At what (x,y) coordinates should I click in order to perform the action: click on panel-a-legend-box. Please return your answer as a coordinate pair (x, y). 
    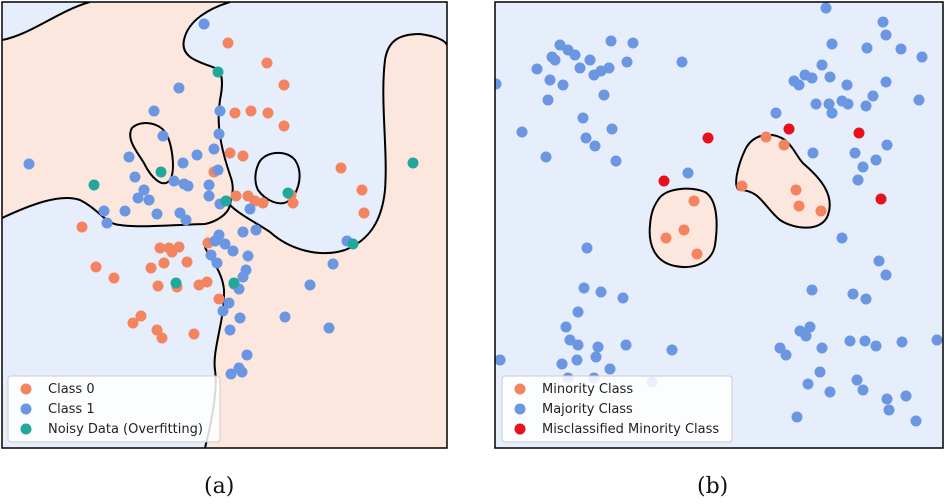
    Looking at the image, I should click on (114, 409).